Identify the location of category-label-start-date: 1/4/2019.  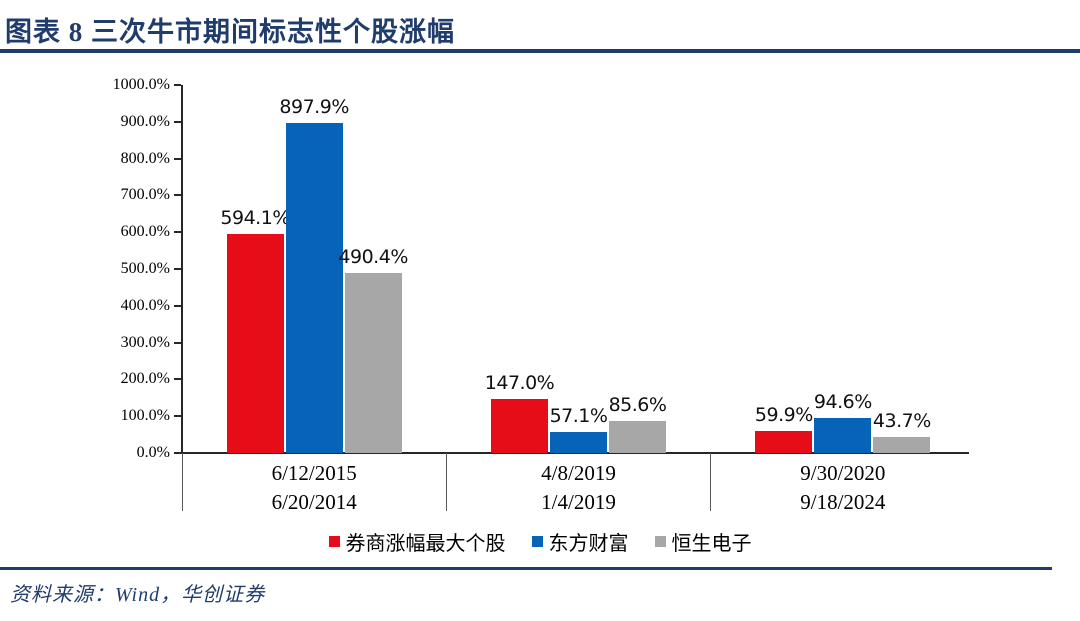
(578, 502).